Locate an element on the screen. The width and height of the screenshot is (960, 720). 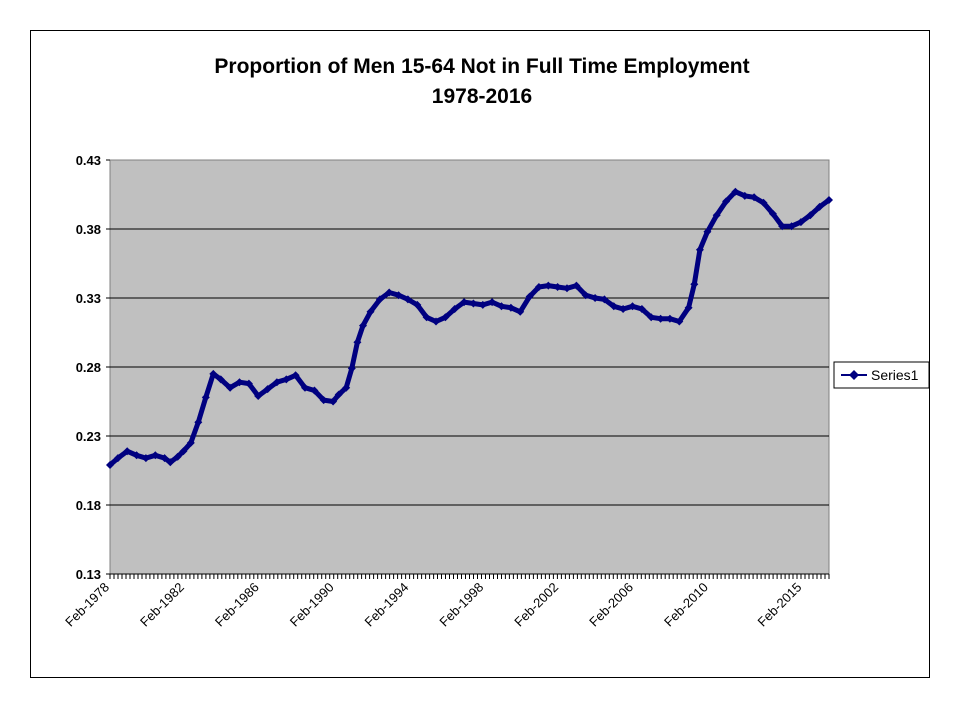
x-tick-label: Feb-1994 is located at coordinates (387, 604).